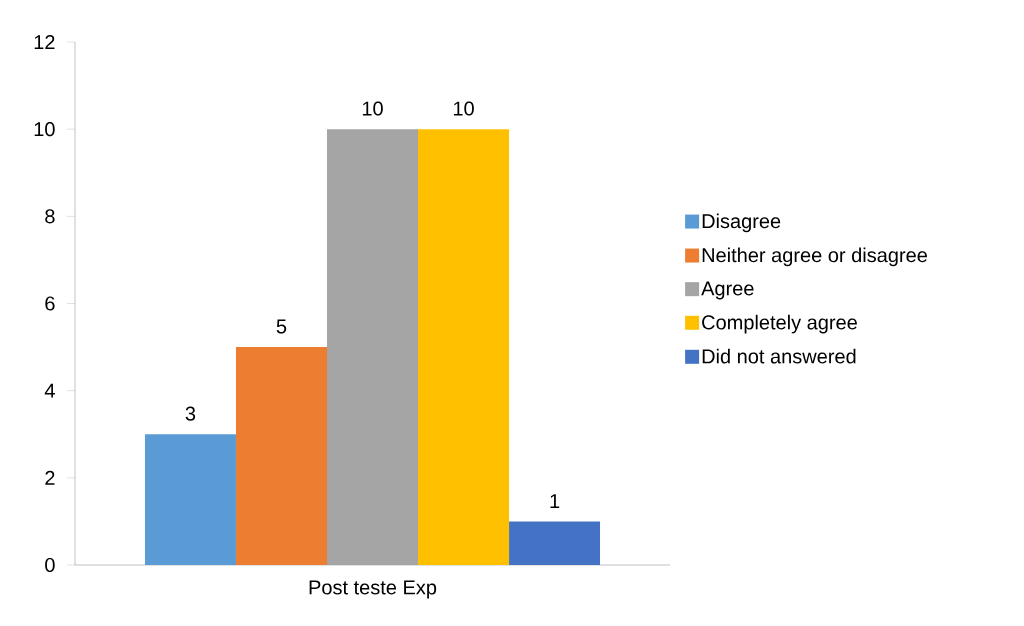 This screenshot has width=1024, height=626. Describe the element at coordinates (373, 589) in the screenshot. I see `x-tick-label: Post teste Exp` at that location.